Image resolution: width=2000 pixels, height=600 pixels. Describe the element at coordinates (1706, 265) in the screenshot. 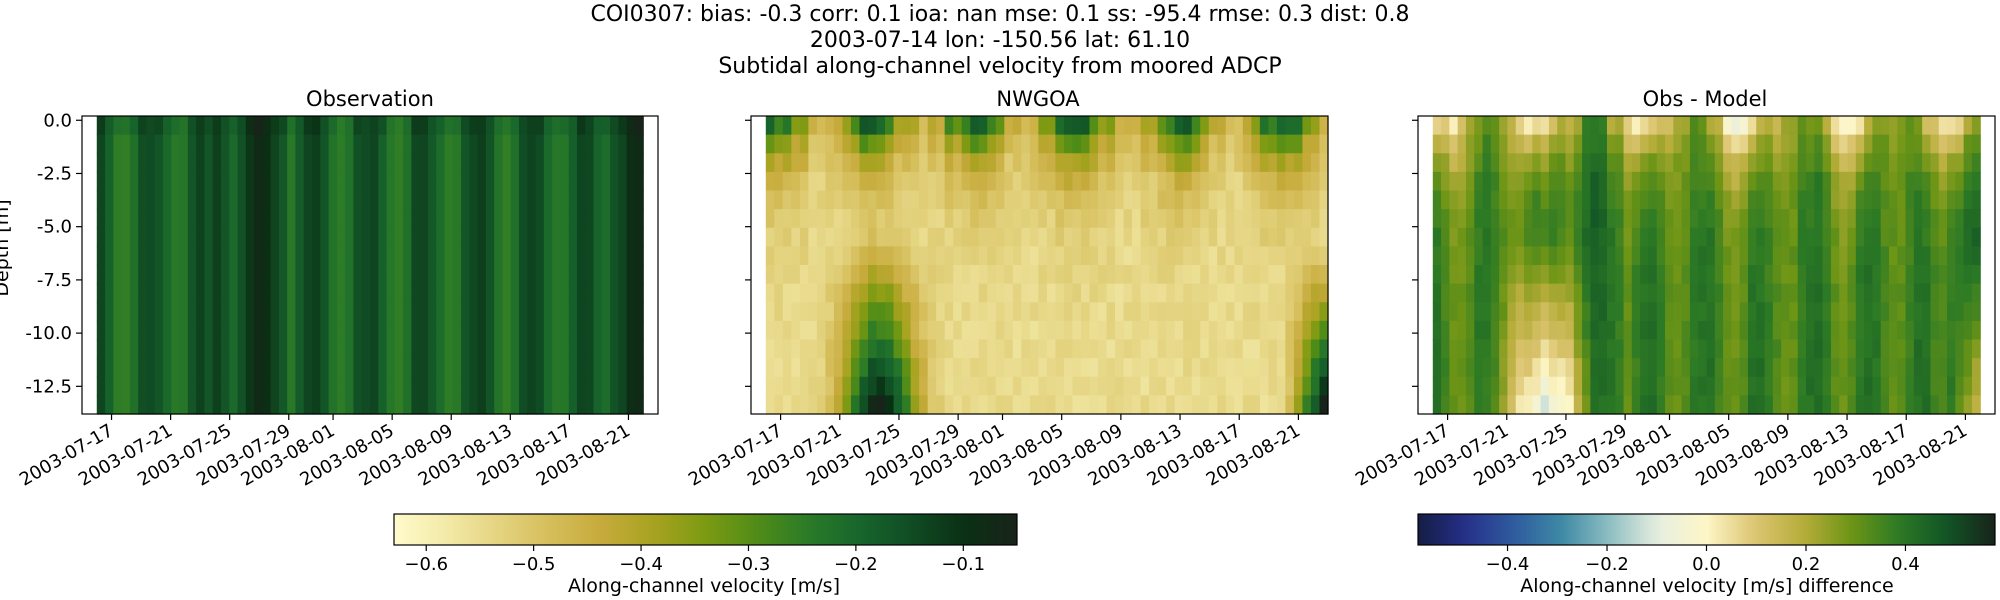

I see `heatmap-difference` at that location.